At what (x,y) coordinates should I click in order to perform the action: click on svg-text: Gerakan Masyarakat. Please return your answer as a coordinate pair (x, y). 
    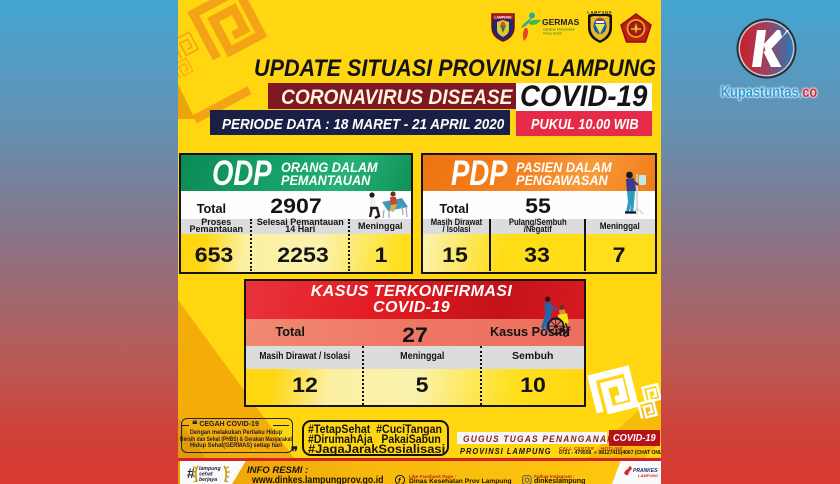
    Looking at the image, I should click on (559, 30).